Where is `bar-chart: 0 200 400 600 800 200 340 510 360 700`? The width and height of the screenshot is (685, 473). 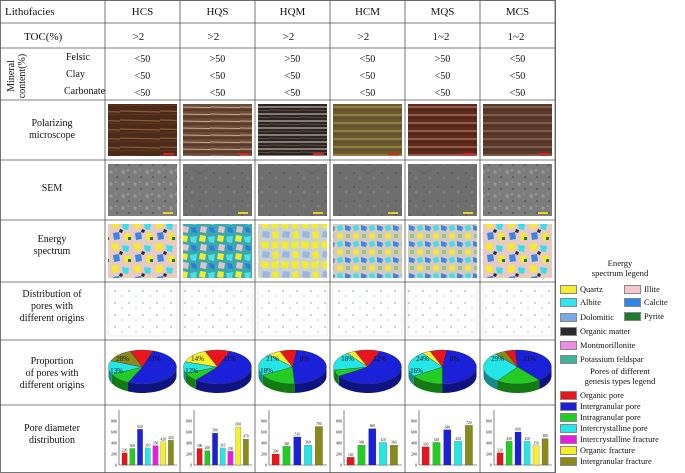
bar-chart: 0 200 400 600 800 200 340 510 360 700 is located at coordinates (294, 439).